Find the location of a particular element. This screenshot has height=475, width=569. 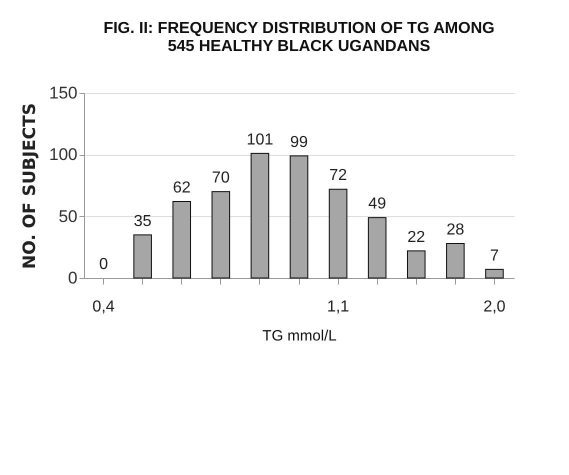

y-tick-label: 0 is located at coordinates (73, 278).